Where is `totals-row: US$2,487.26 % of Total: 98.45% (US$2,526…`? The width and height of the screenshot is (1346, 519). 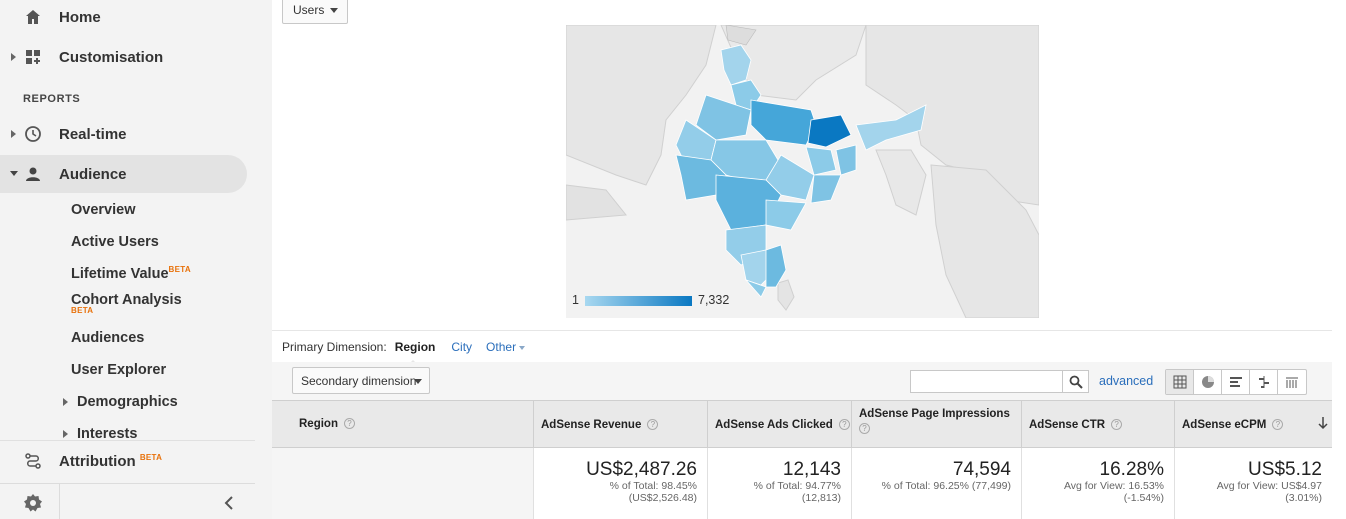 totals-row: US$2,487.26 % of Total: 98.45% (US$2,526… is located at coordinates (802, 483).